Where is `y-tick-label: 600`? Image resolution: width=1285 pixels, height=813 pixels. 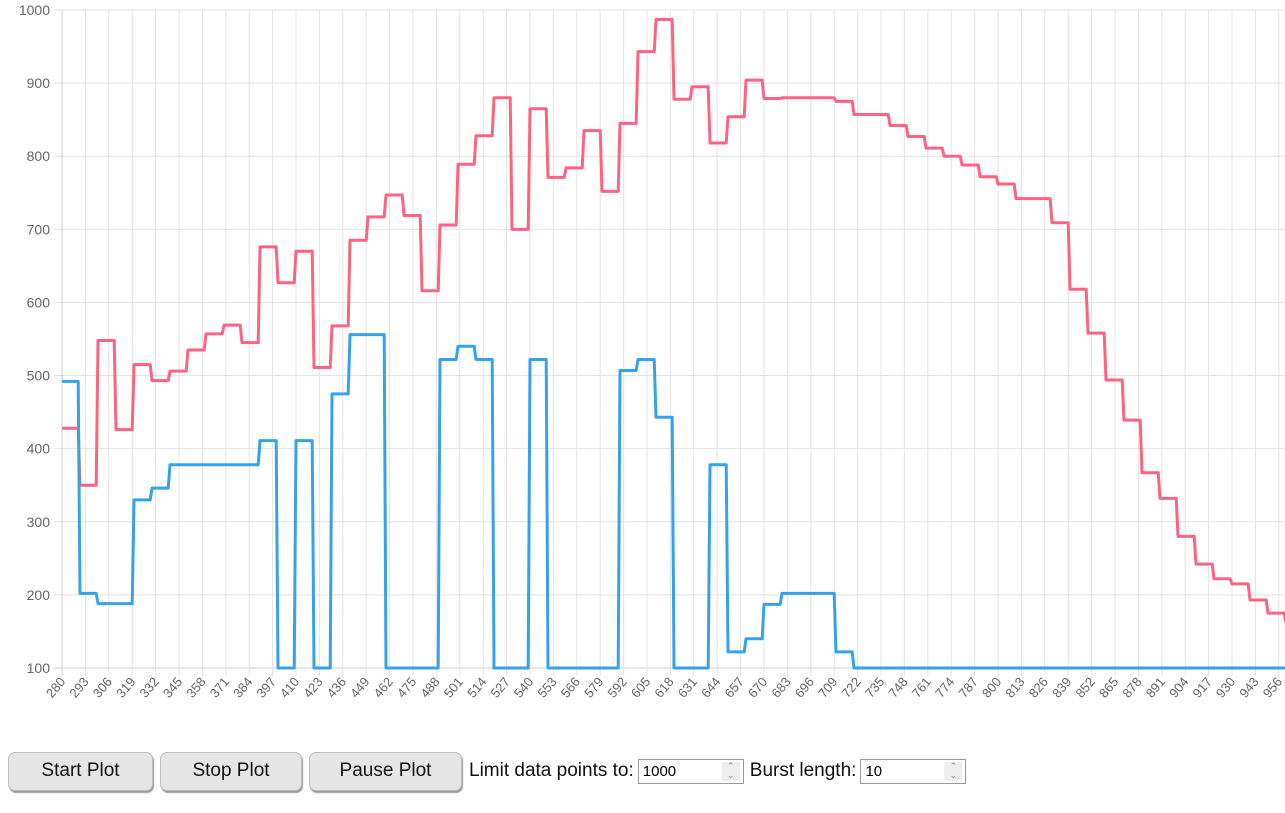
y-tick-label: 600 is located at coordinates (39, 302).